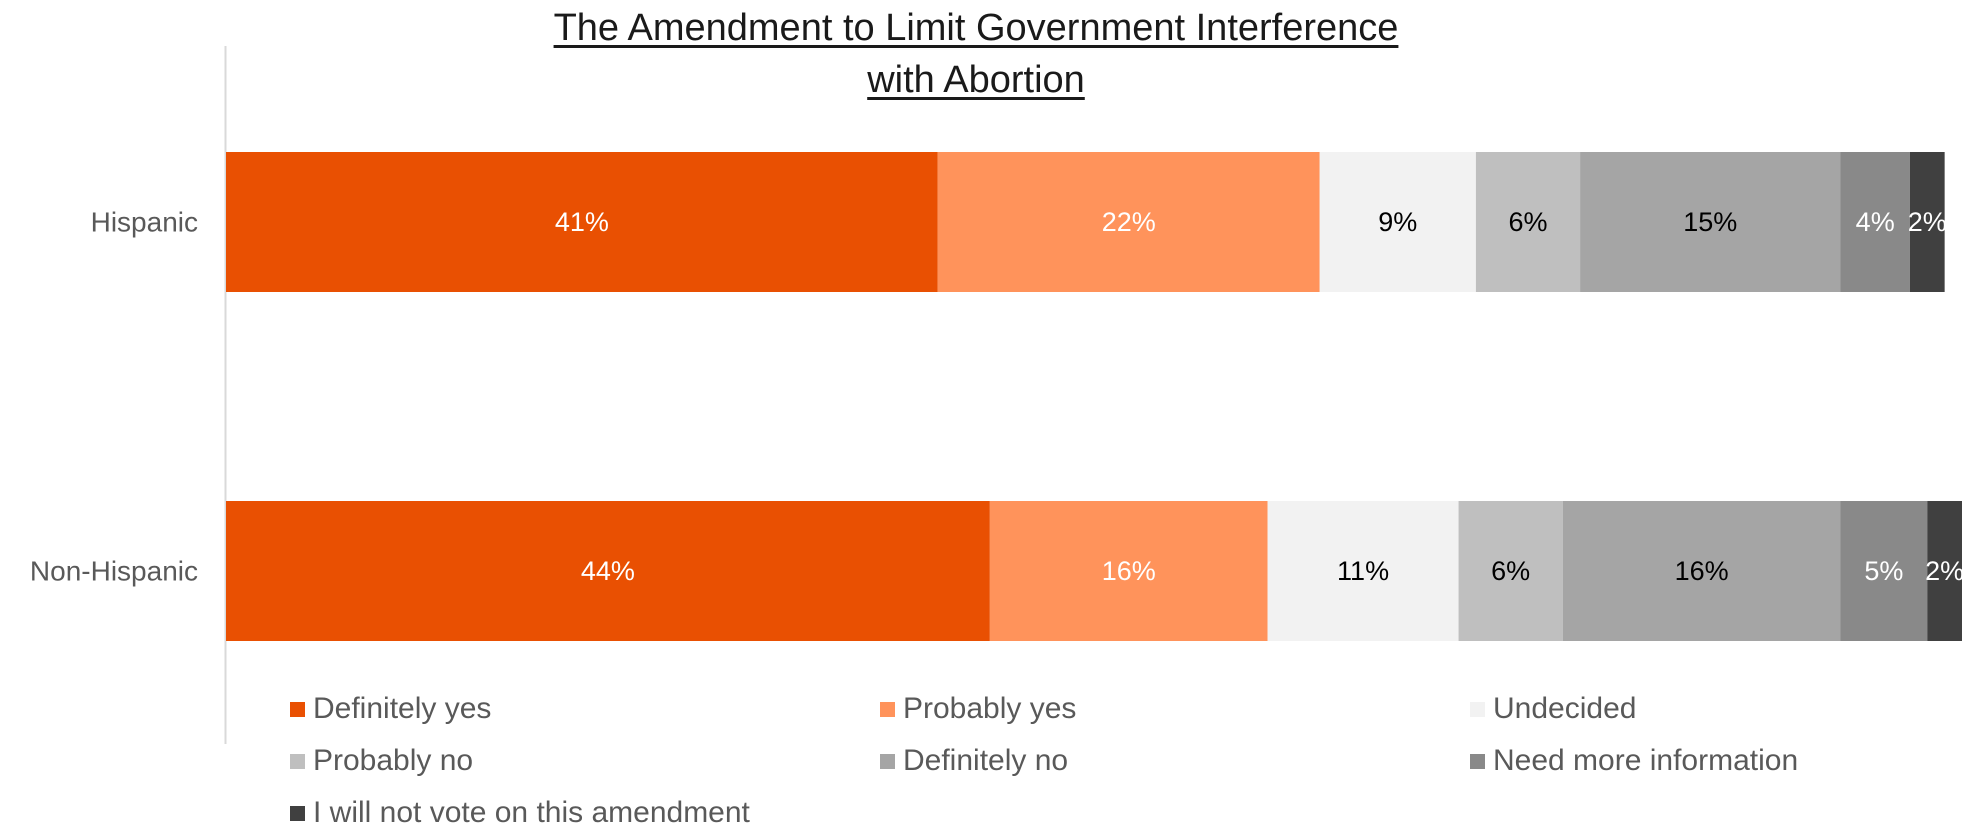 The height and width of the screenshot is (831, 1972). I want to click on legend-item: Probably yes, so click(978, 709).